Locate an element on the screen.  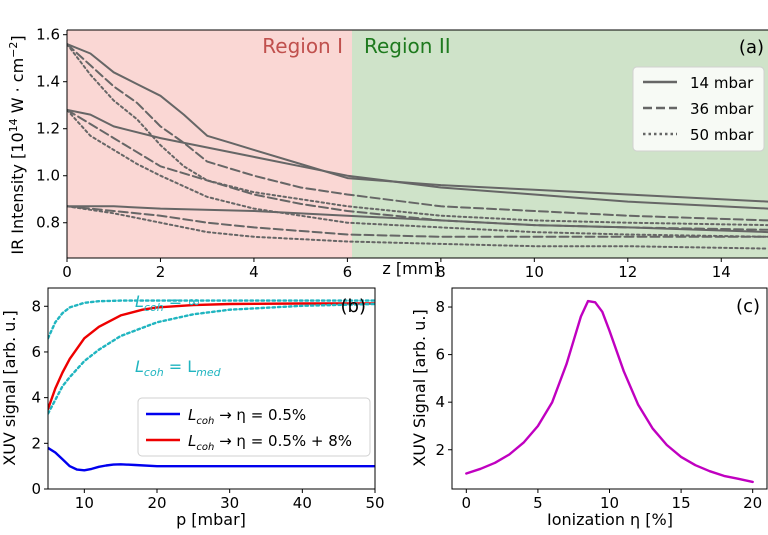
panel-c-y-ticks: 2 4 6 8 is located at coordinates (443, 378).